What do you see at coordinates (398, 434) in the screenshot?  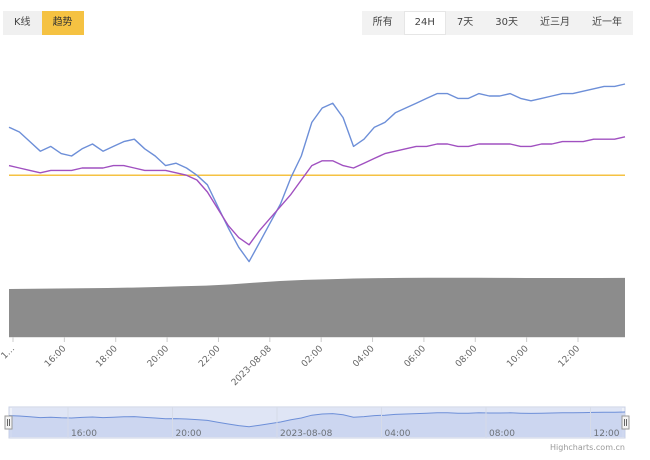 I see `navigator-x-label: 04:00` at bounding box center [398, 434].